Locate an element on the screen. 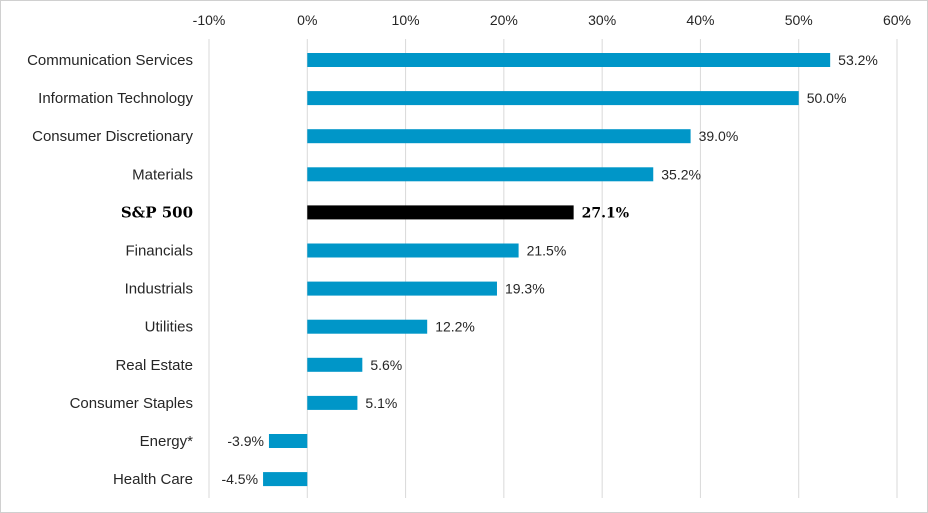  data-label: 39.0% is located at coordinates (719, 136).